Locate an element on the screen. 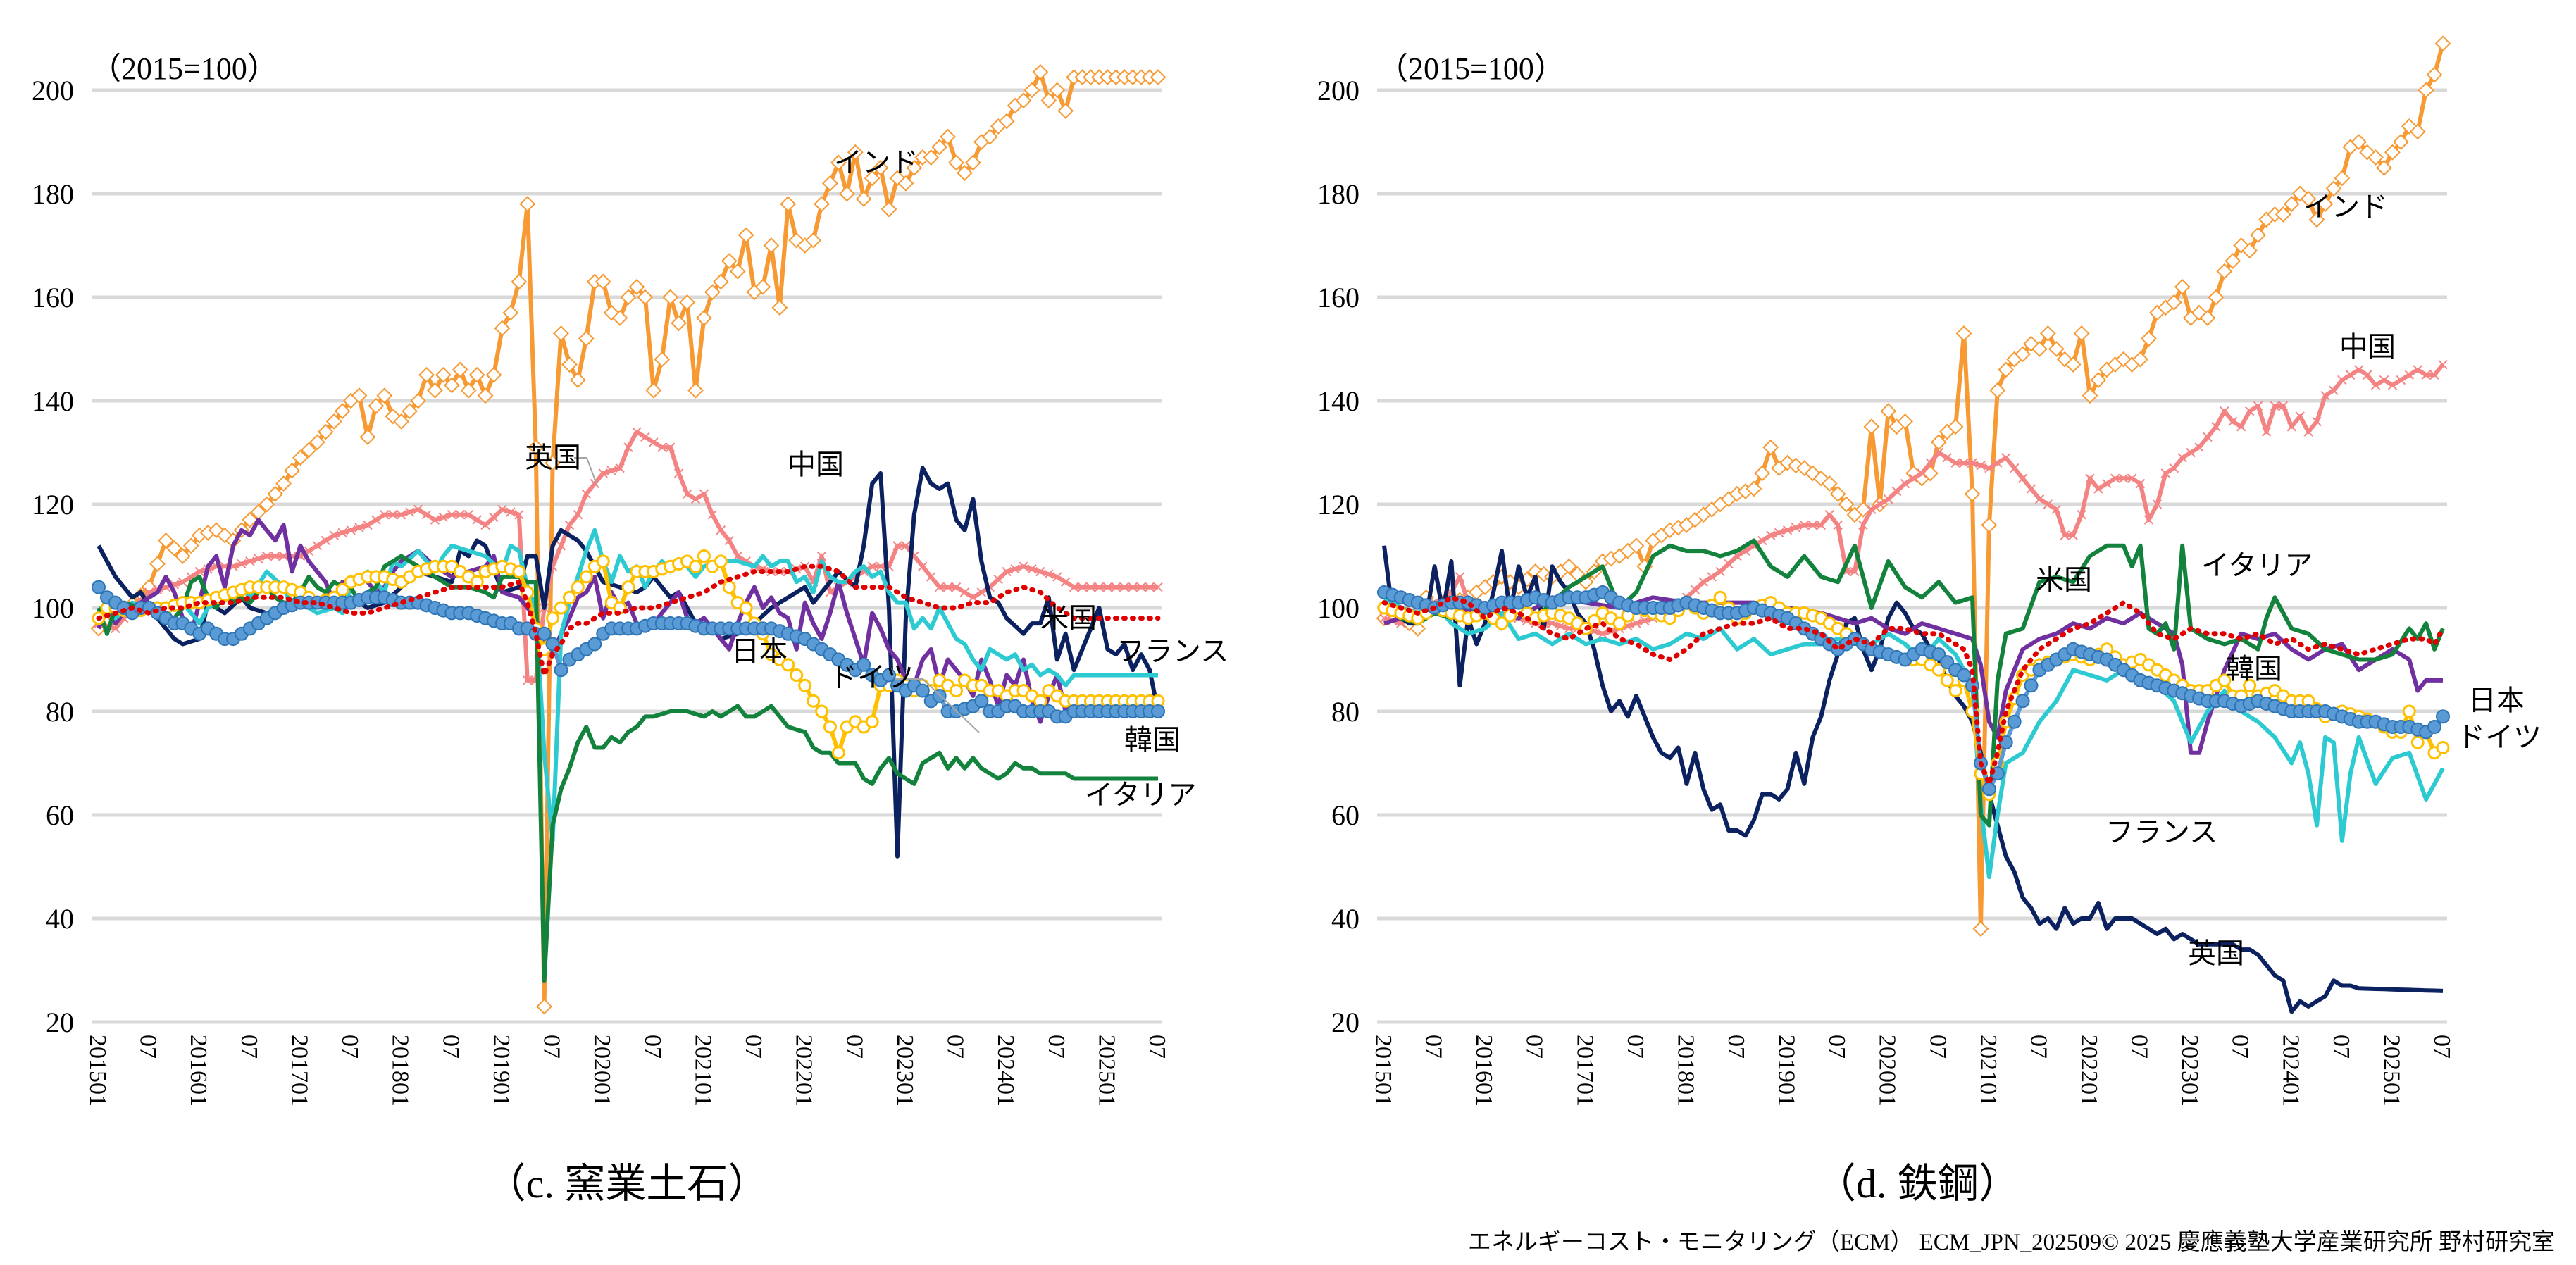  x-tick-label: 201801 is located at coordinates (1685, 1071).